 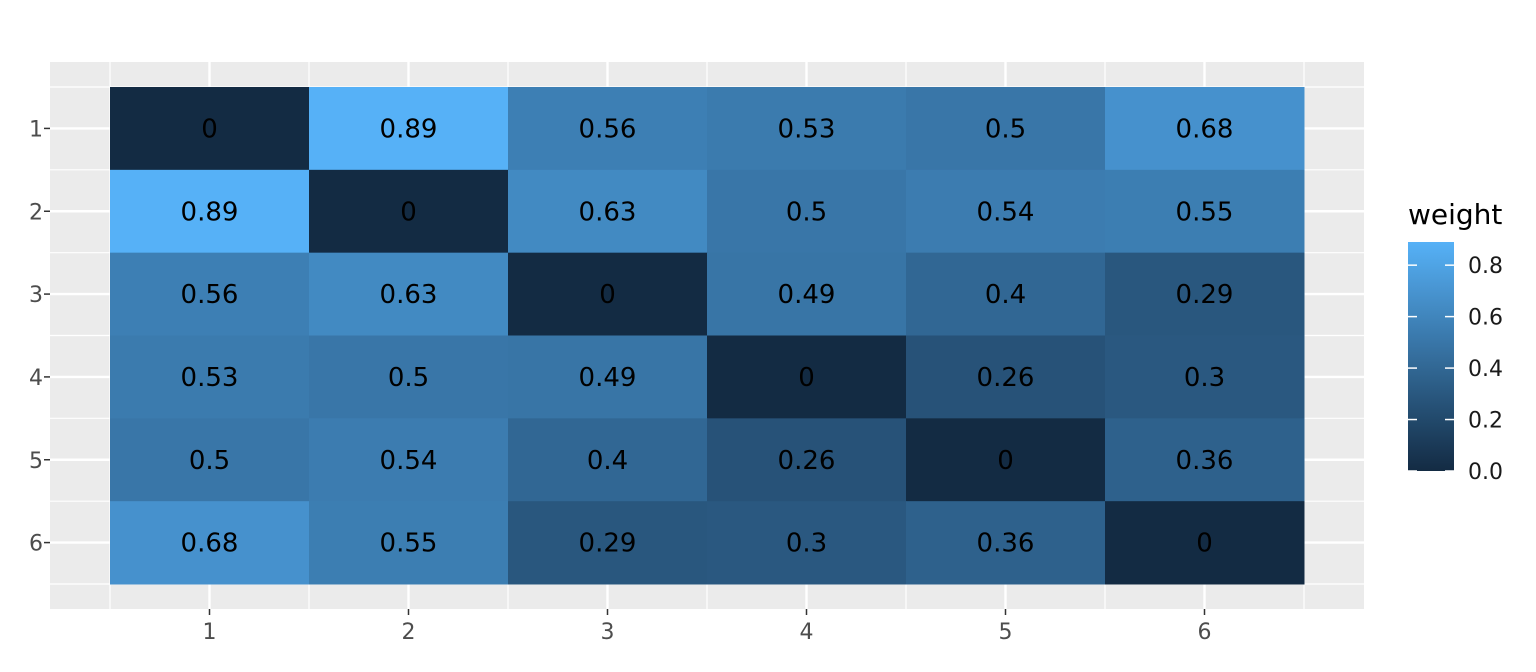 What do you see at coordinates (39, 337) in the screenshot?
I see `y-axis: 1 2 3 4 5 6` at bounding box center [39, 337].